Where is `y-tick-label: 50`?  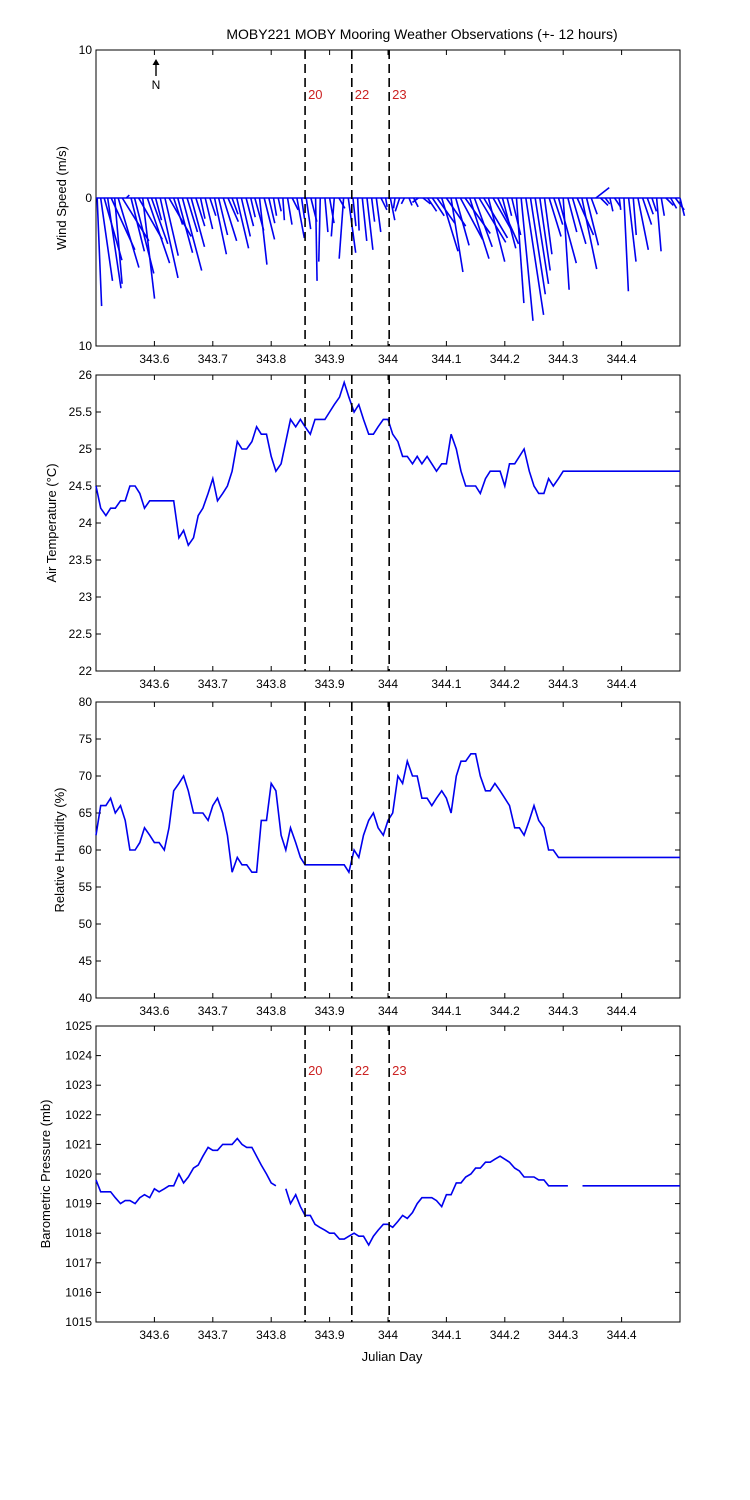 y-tick-label: 50 is located at coordinates (86, 924).